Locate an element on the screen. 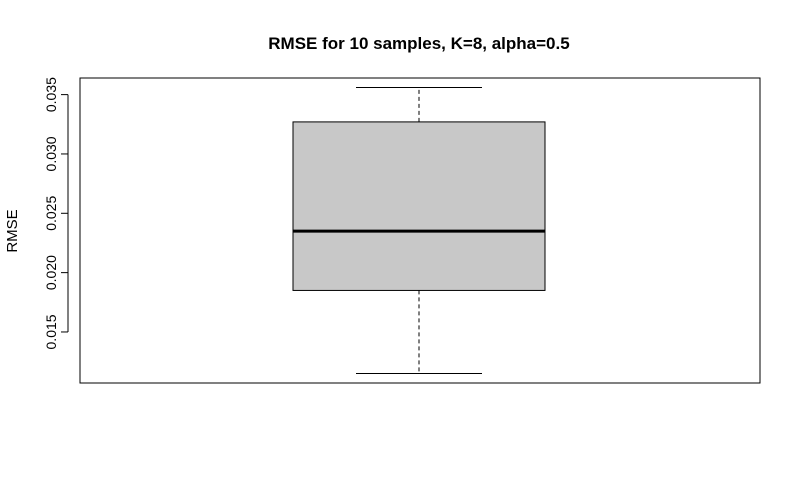 Image resolution: width=800 pixels, height=482 pixels. chart-title: RMSE for 10 samples, K=8, alpha=0.5 is located at coordinates (418, 43).